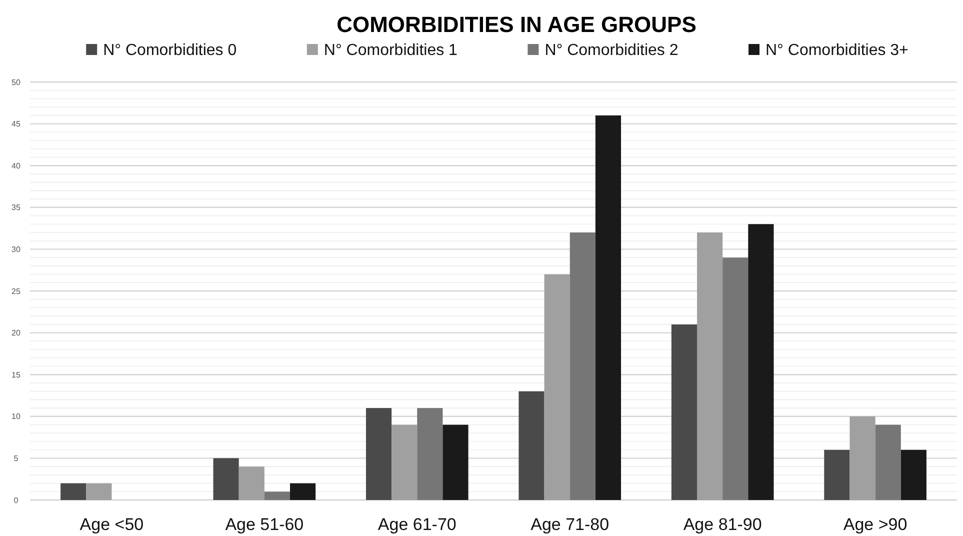  Describe the element at coordinates (16, 82) in the screenshot. I see `y-tick-label: 50` at that location.